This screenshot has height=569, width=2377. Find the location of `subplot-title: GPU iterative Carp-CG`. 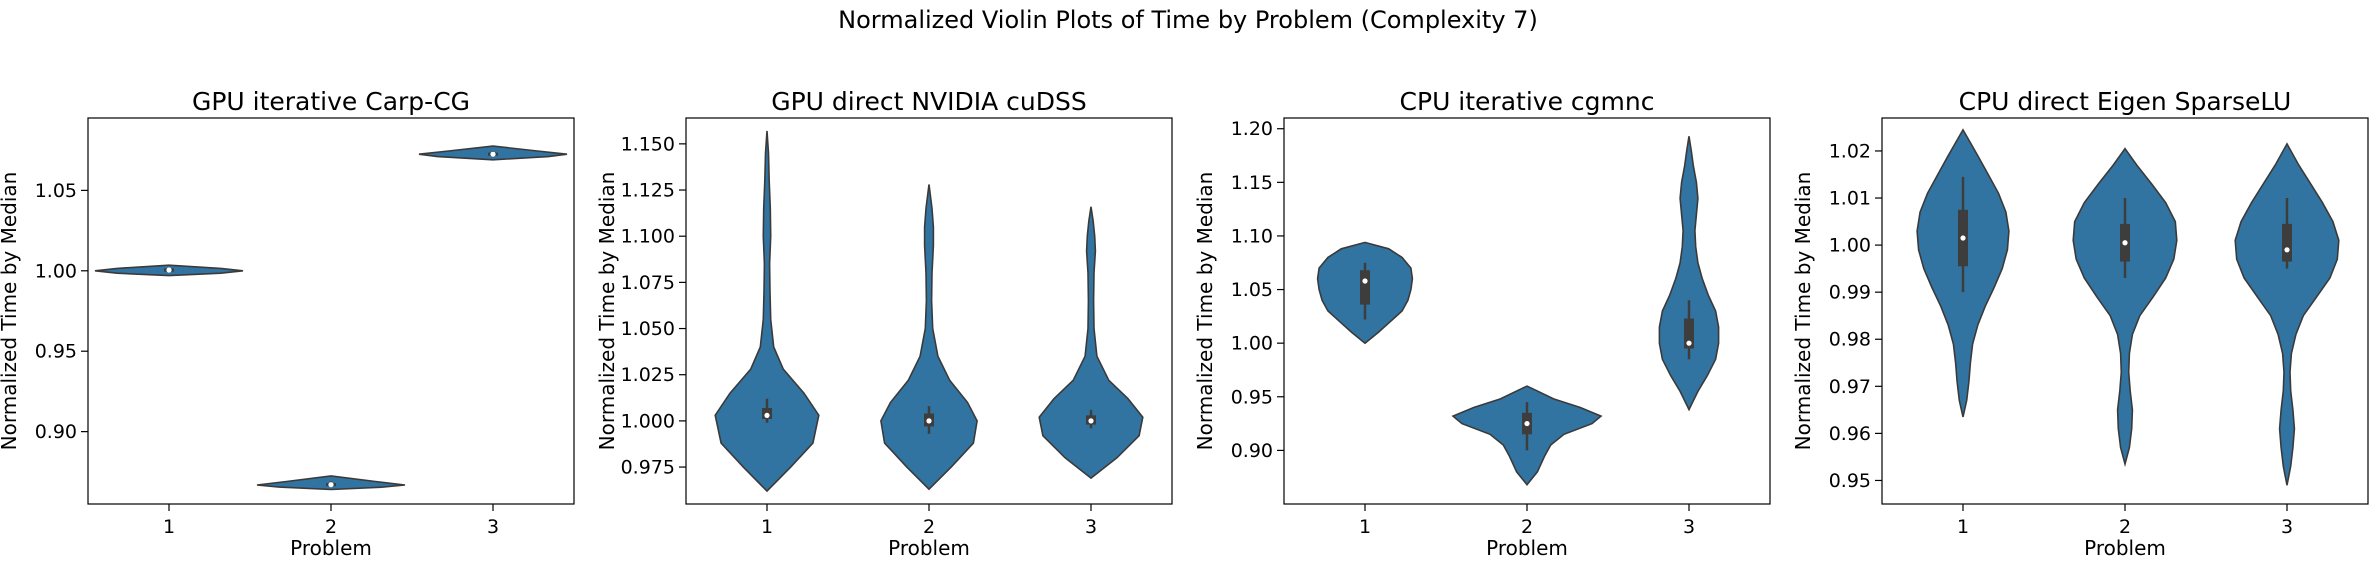

subplot-title: GPU iterative Carp-CG is located at coordinates (331, 101).